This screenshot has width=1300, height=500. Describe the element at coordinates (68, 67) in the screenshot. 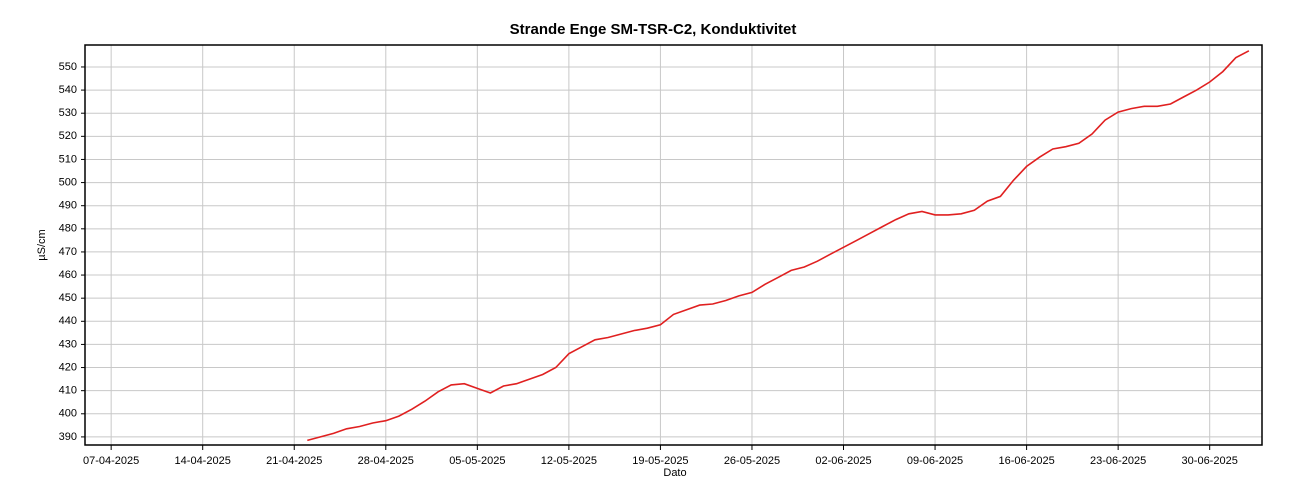

I see `y-tick-label: 550` at that location.